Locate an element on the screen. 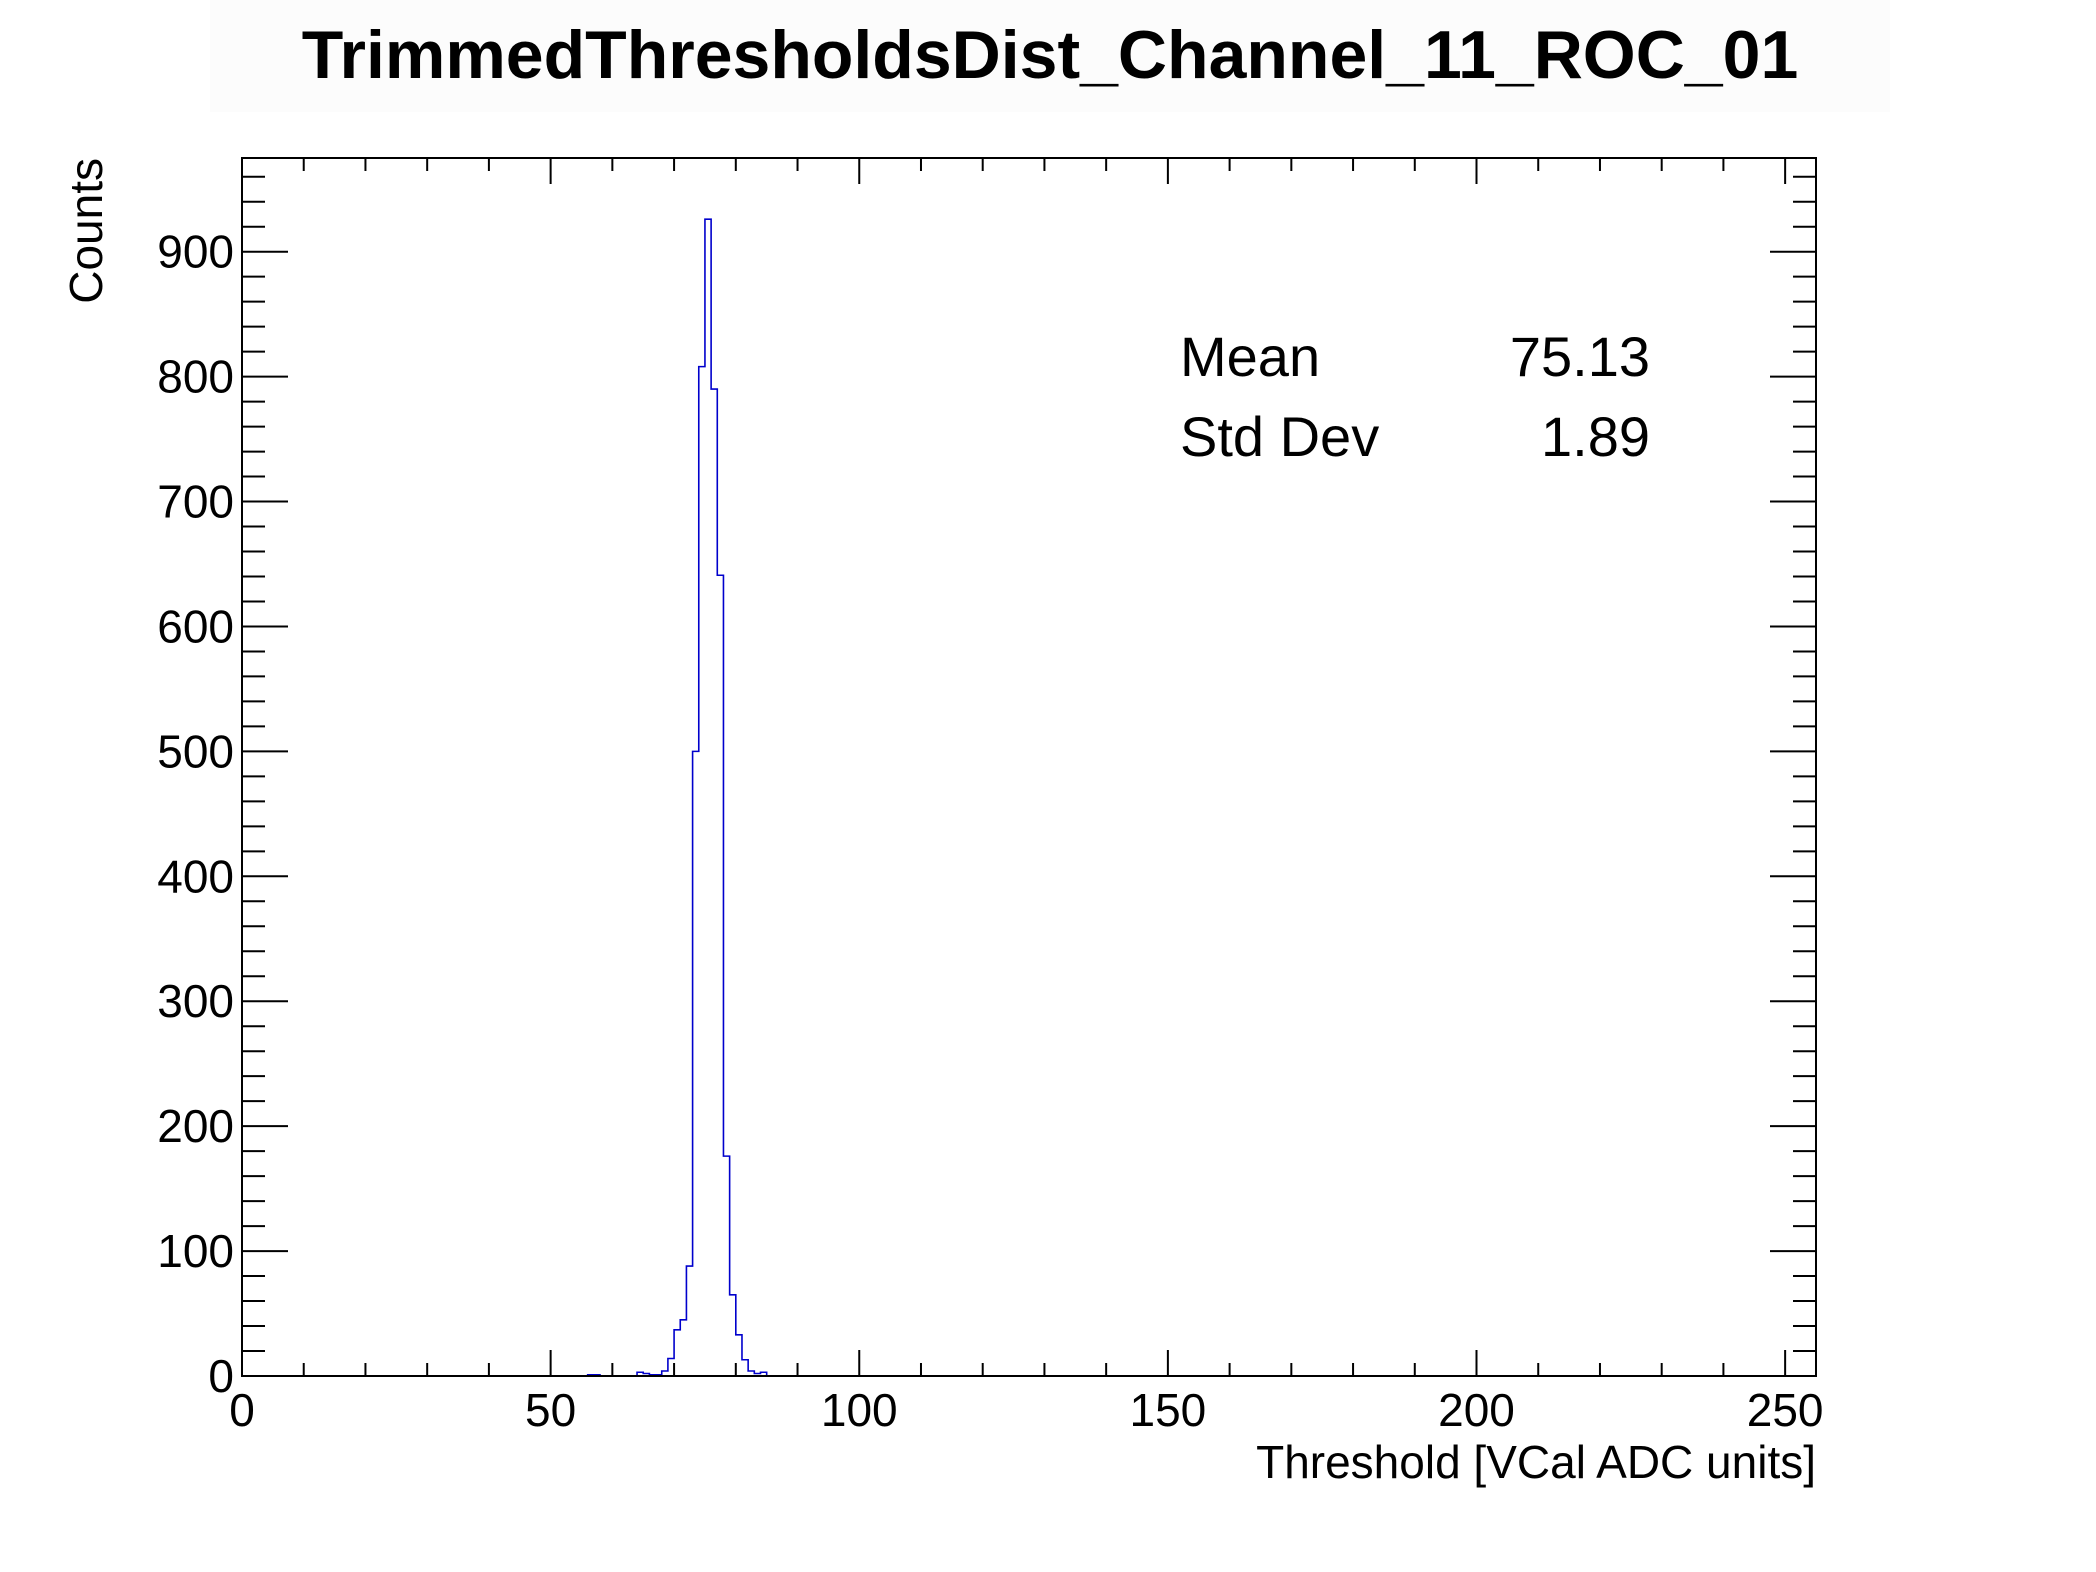 Image resolution: width=2096 pixels, height=1572 pixels. y-tick-label: 900 is located at coordinates (195, 252).